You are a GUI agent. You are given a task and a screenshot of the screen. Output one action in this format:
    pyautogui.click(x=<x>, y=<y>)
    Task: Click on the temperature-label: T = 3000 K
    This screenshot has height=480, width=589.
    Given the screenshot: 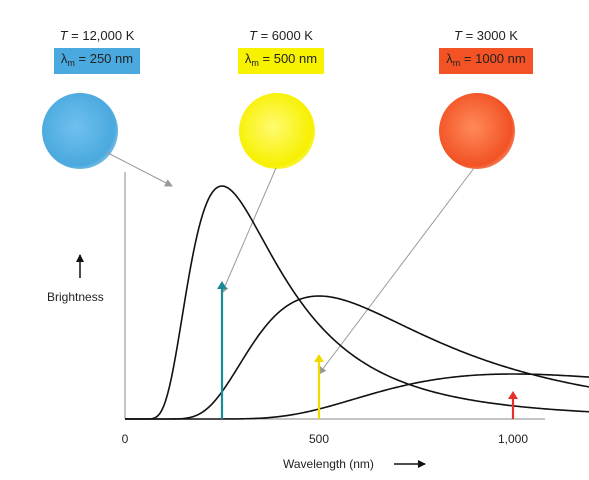 What is the action you would take?
    pyautogui.click(x=486, y=35)
    